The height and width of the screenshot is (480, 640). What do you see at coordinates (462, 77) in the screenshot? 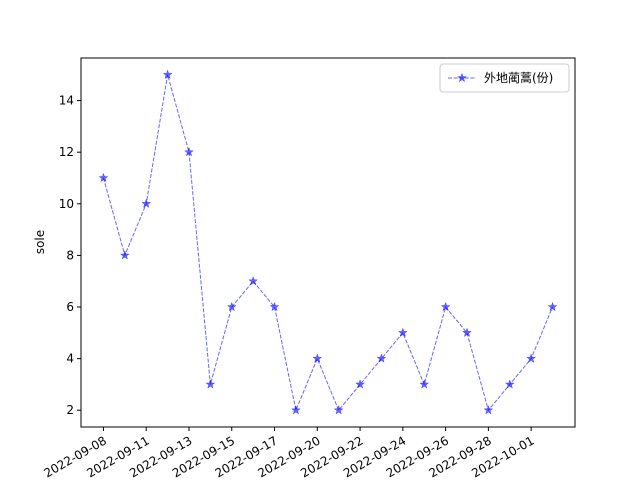
I see `legend-marker` at bounding box center [462, 77].